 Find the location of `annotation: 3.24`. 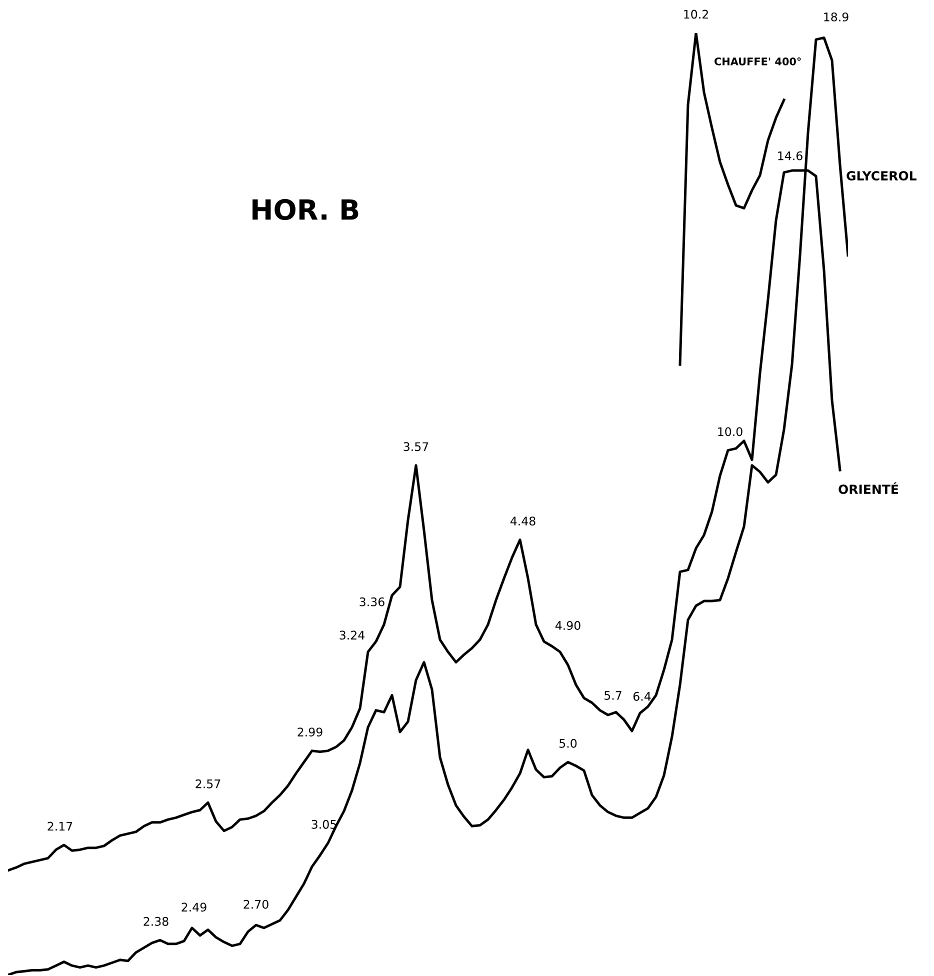

annotation: 3.24 is located at coordinates (352, 635).